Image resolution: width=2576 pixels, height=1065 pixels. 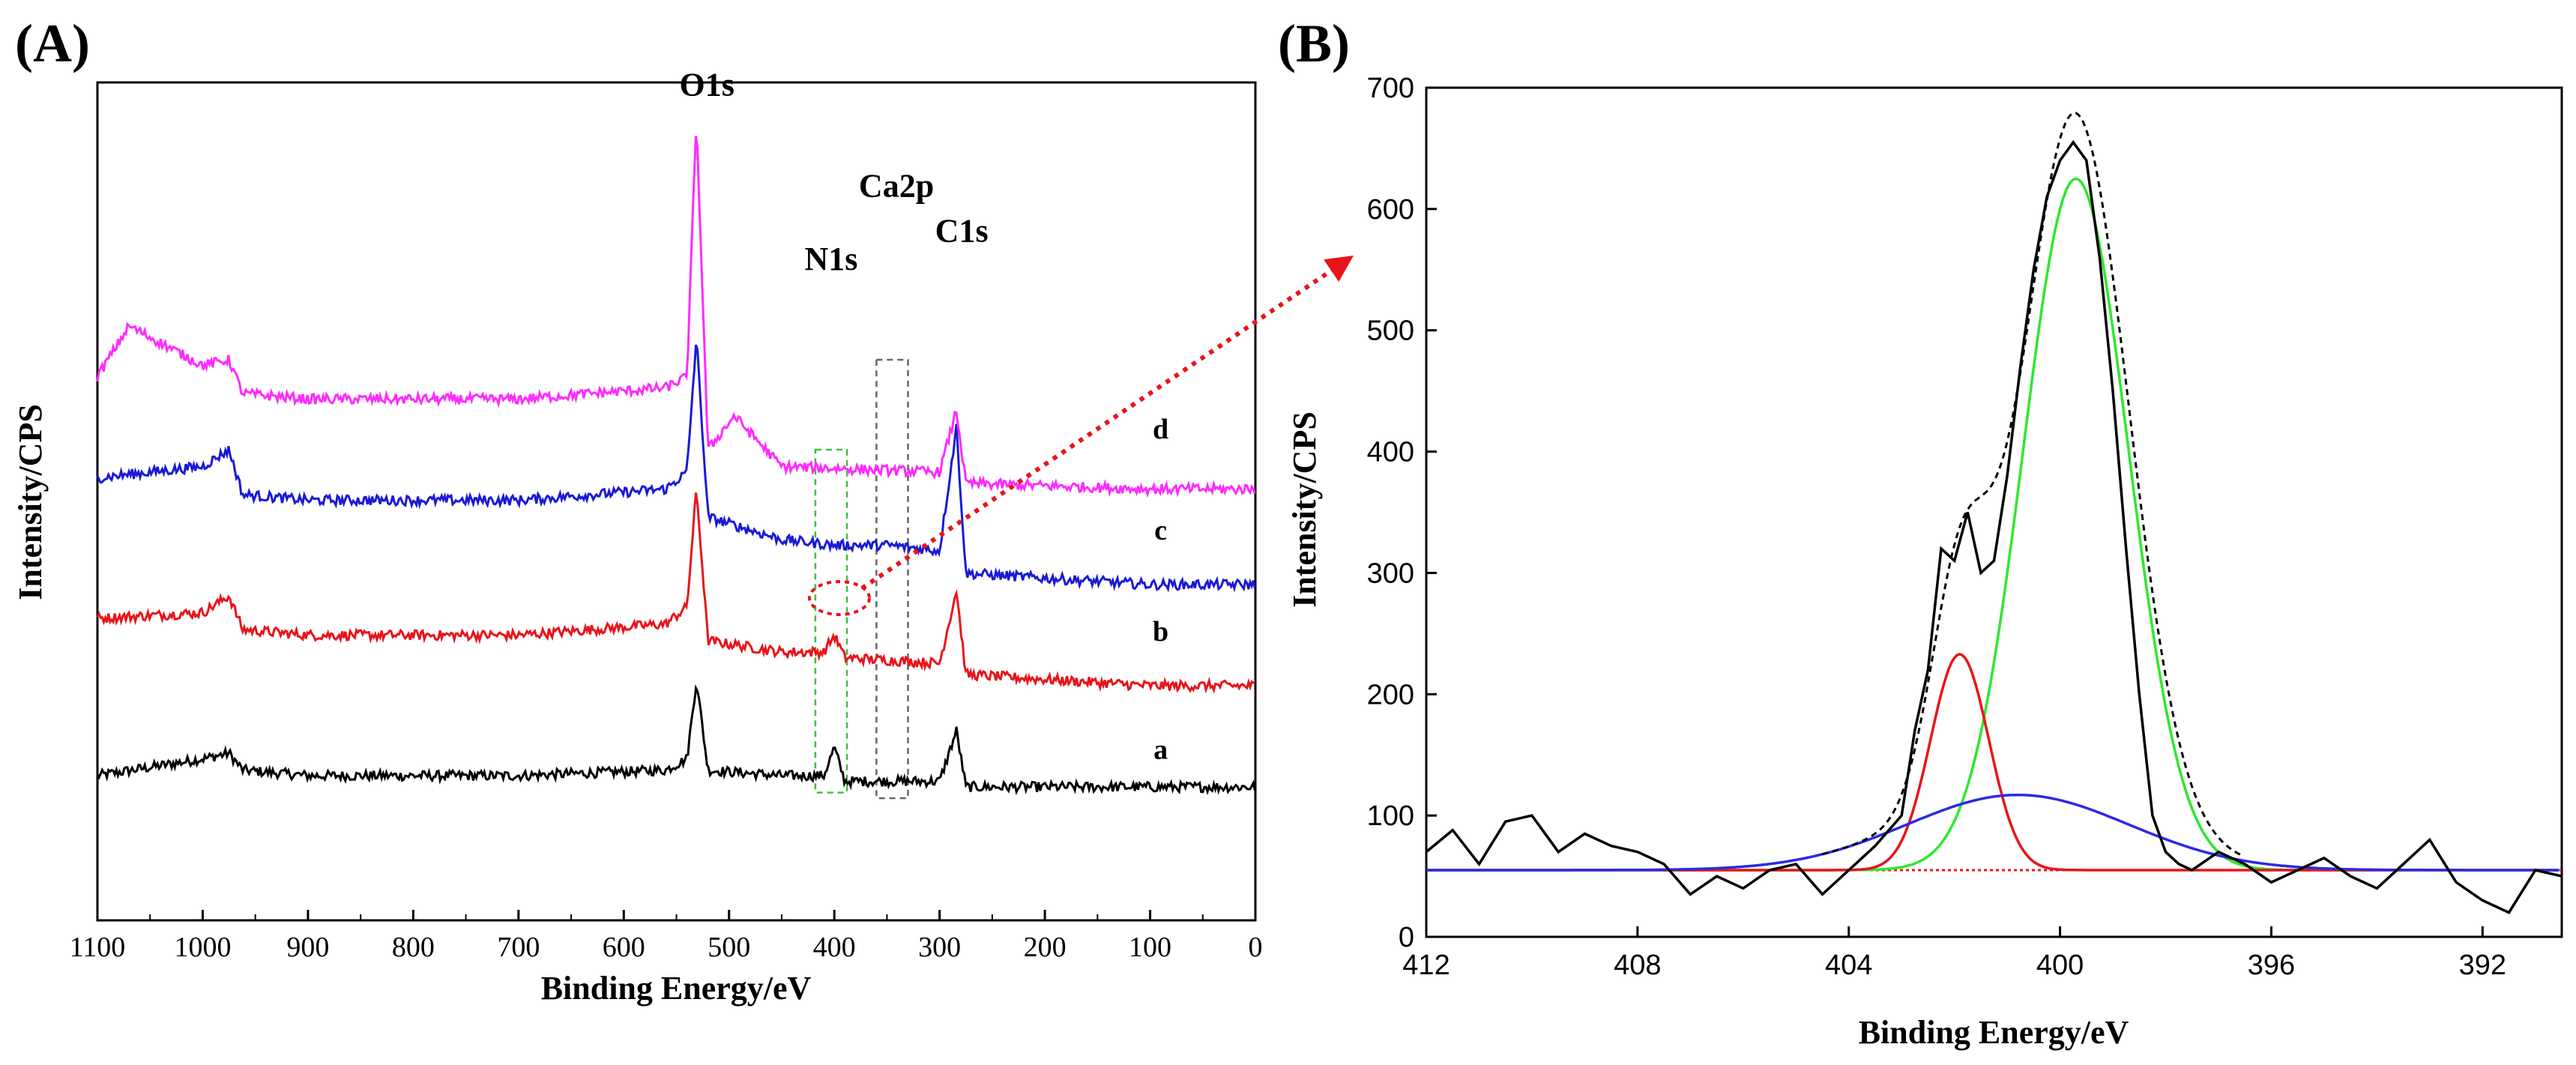 What do you see at coordinates (892, 579) in the screenshot?
I see `ca2p-region-box` at bounding box center [892, 579].